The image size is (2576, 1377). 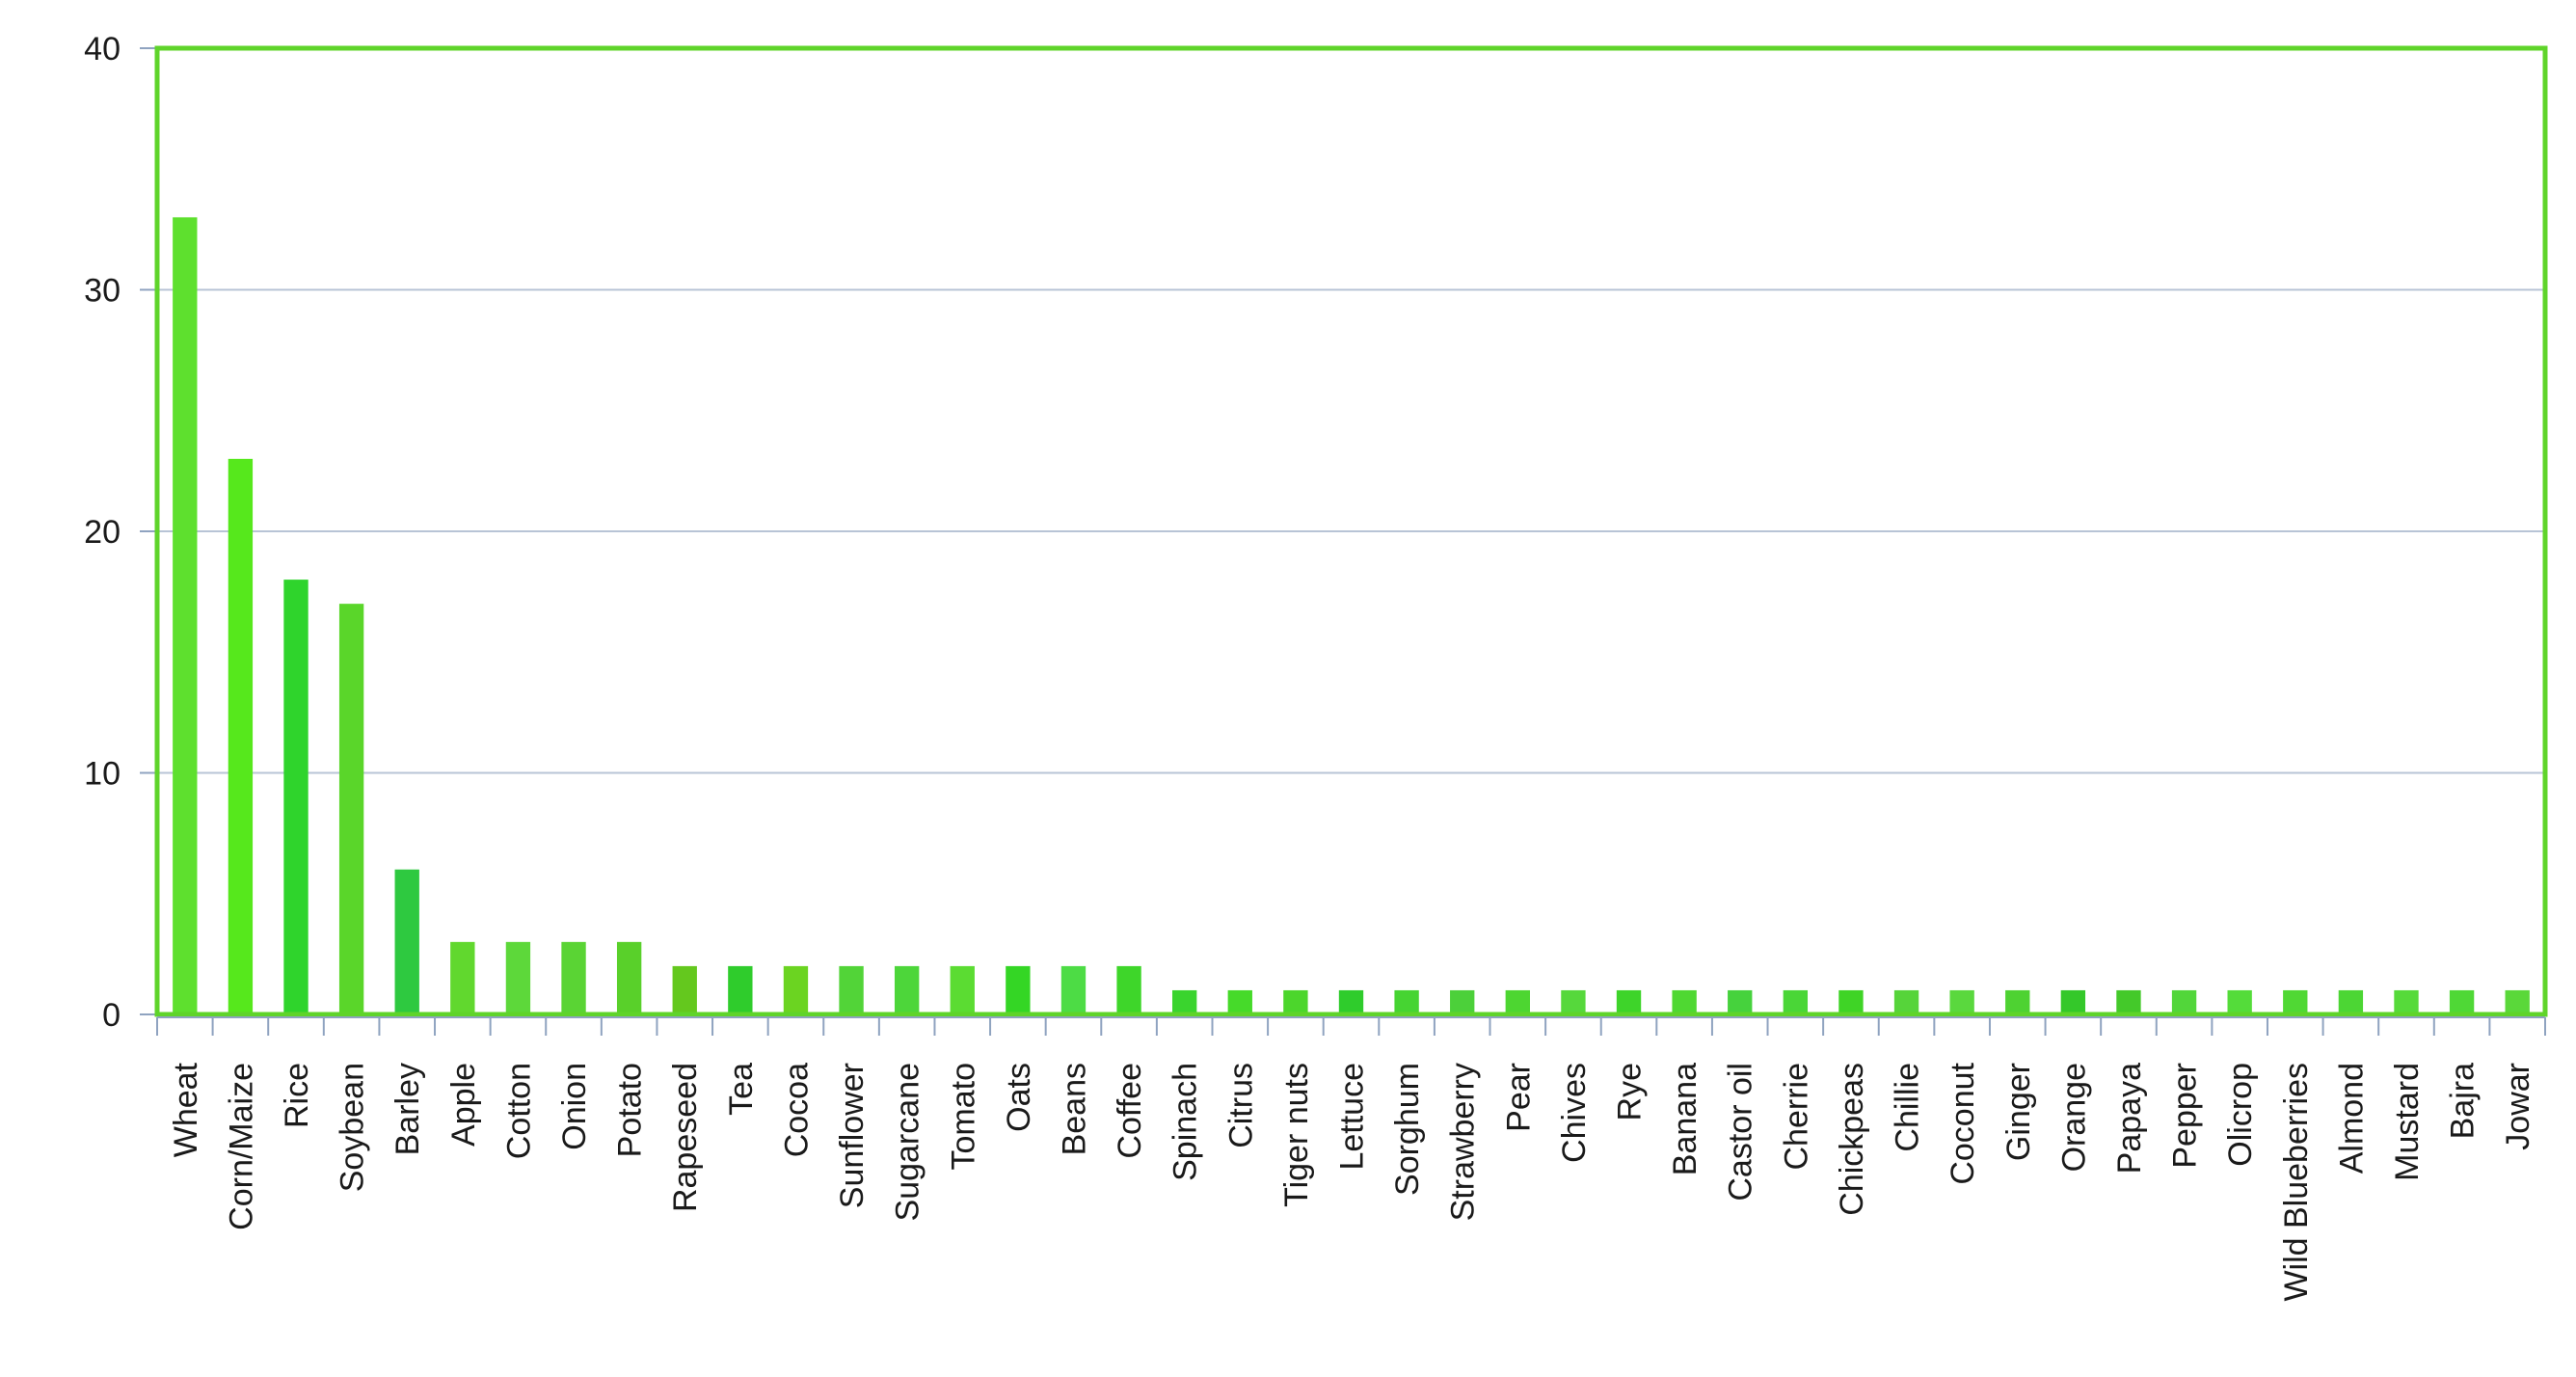 I want to click on x-tick-label: Pear, so click(x=1519, y=1097).